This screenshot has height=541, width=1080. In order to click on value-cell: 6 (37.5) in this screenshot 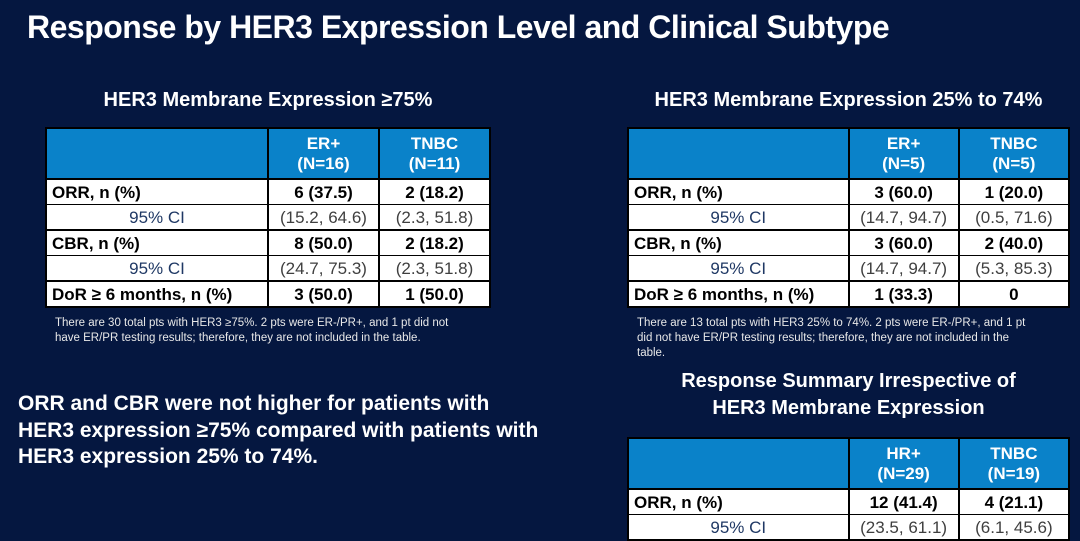, I will do `click(323, 192)`.